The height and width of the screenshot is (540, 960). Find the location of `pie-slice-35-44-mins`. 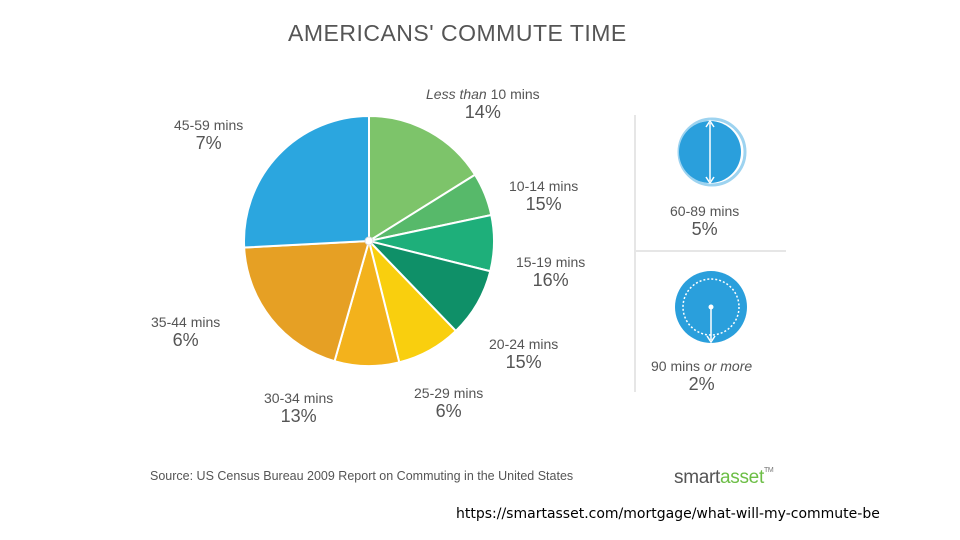

pie-slice-35-44-mins is located at coordinates (307, 301).